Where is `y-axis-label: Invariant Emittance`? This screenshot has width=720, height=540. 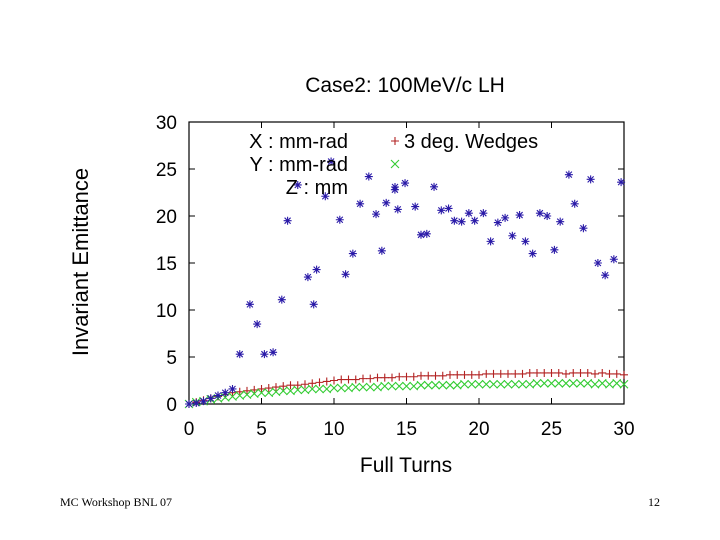 y-axis-label: Invariant Emittance is located at coordinates (80, 262).